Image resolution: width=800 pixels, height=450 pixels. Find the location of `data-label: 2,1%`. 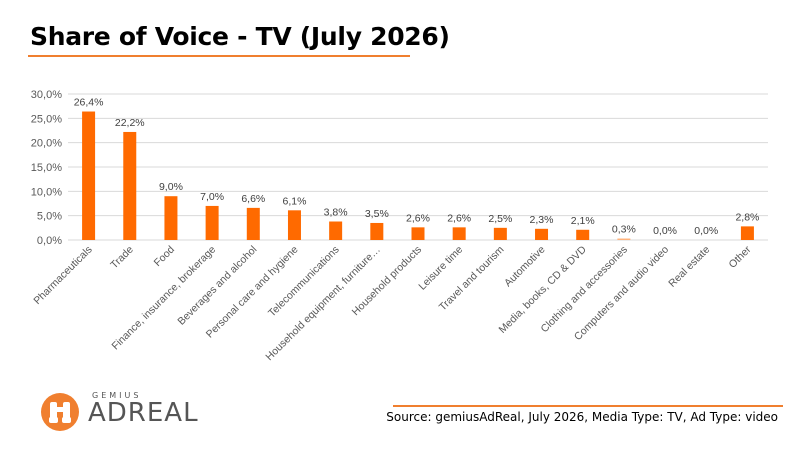

data-label: 2,1% is located at coordinates (583, 221).